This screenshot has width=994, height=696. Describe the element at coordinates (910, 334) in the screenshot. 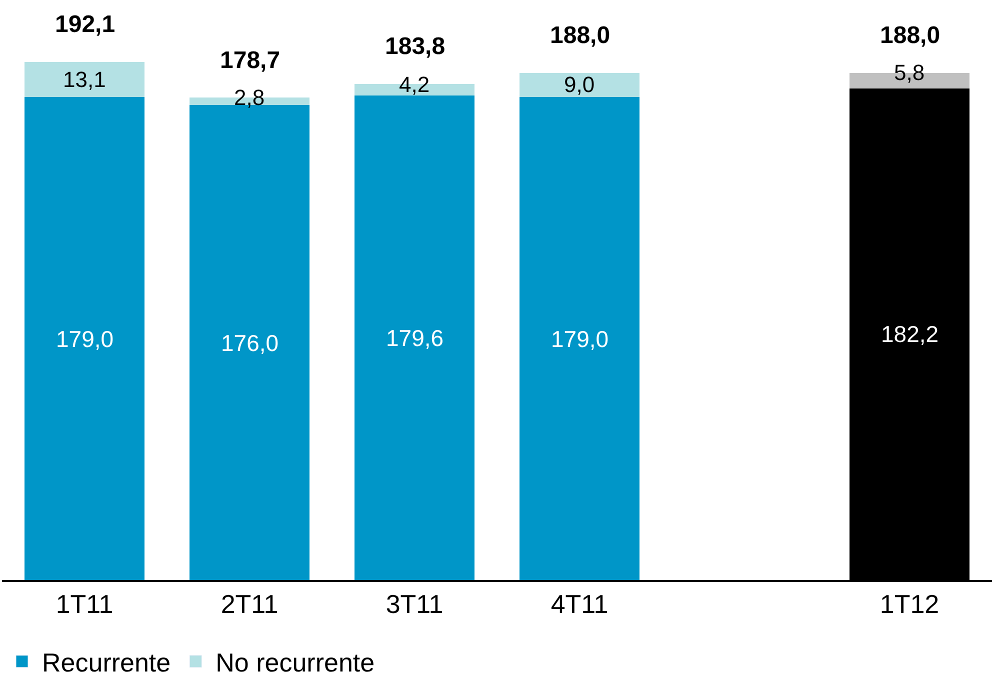

I see `data-label: 182,2` at that location.